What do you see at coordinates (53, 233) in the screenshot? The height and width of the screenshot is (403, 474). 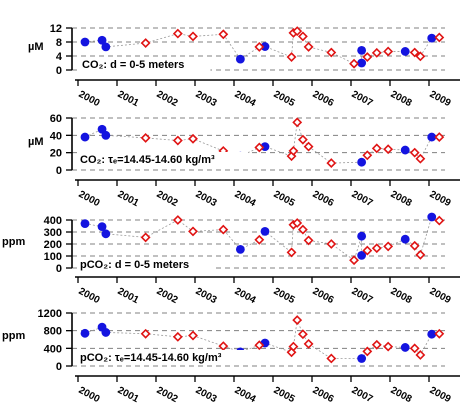 I see `y-tick-label: 300` at bounding box center [53, 233].